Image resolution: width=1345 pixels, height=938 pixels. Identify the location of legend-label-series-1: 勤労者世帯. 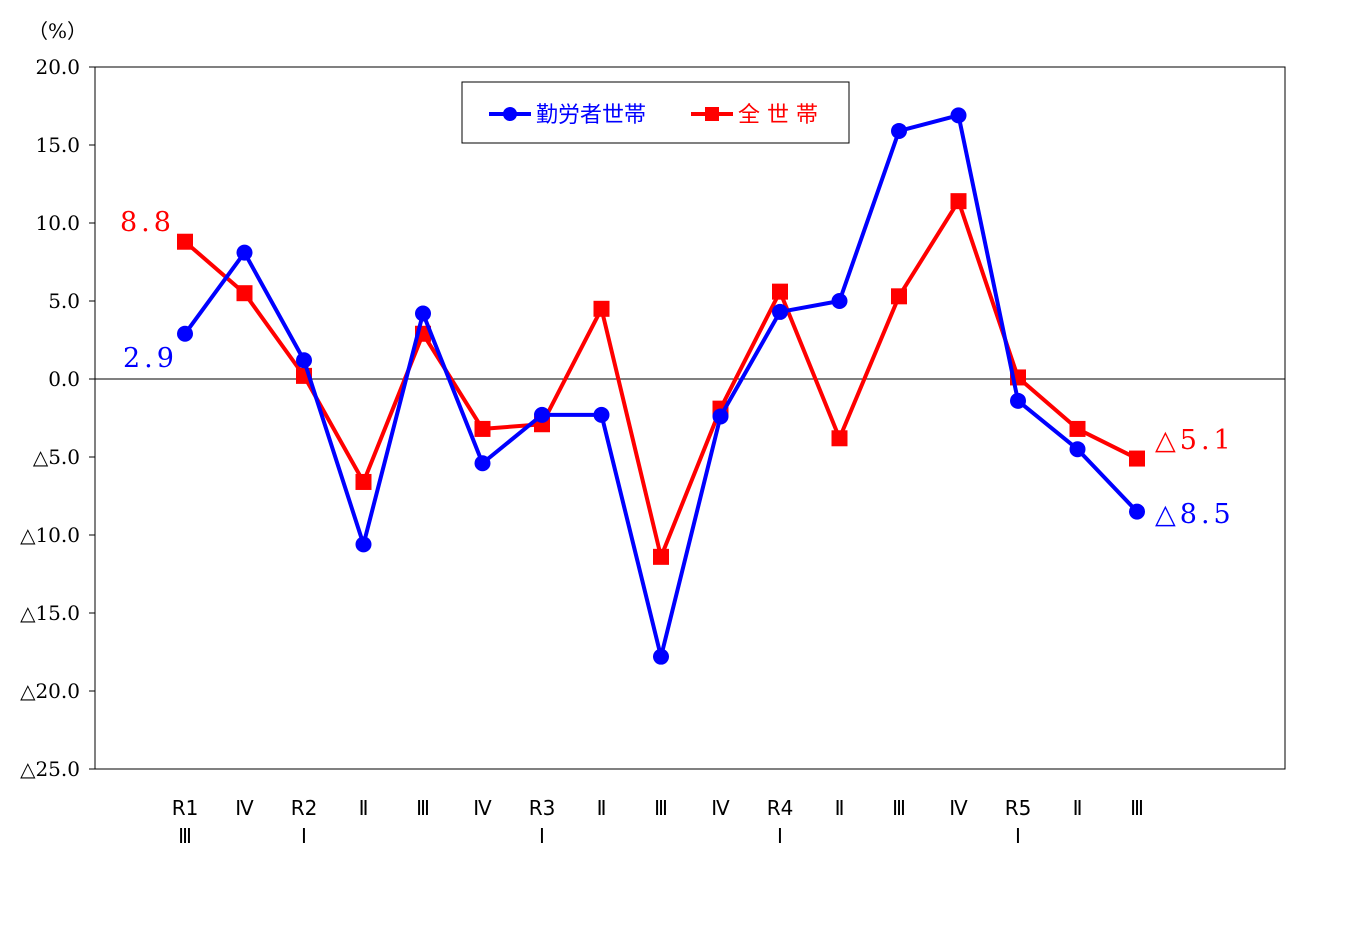
(591, 115).